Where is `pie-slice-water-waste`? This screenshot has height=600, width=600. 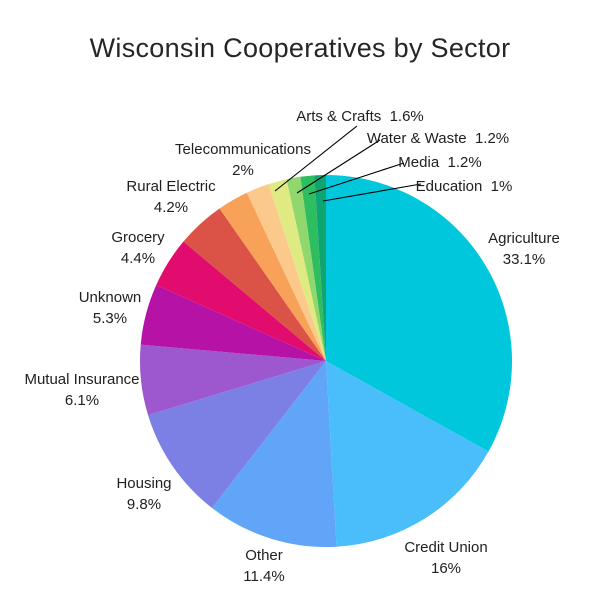
pie-slice-water-waste is located at coordinates (306, 268).